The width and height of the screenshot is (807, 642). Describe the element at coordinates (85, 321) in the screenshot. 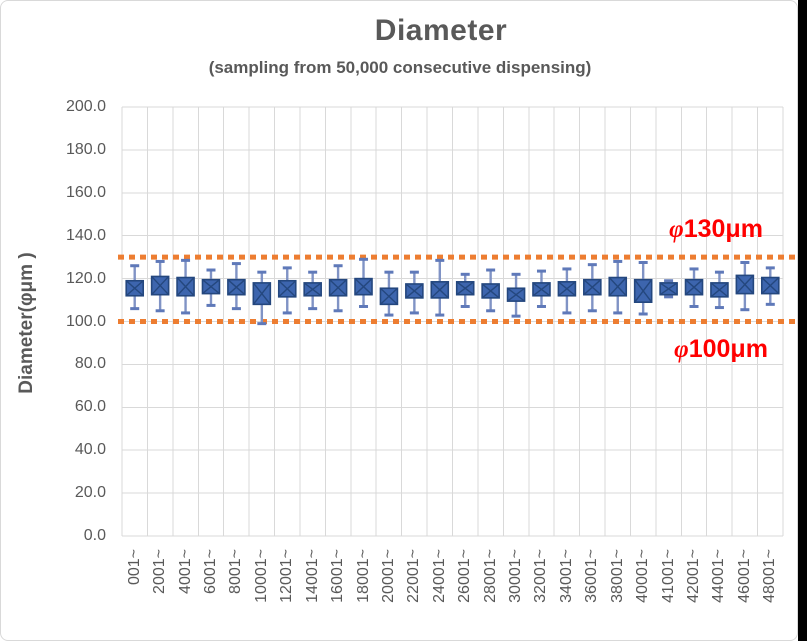

I see `y-tick-label: 100.0` at that location.